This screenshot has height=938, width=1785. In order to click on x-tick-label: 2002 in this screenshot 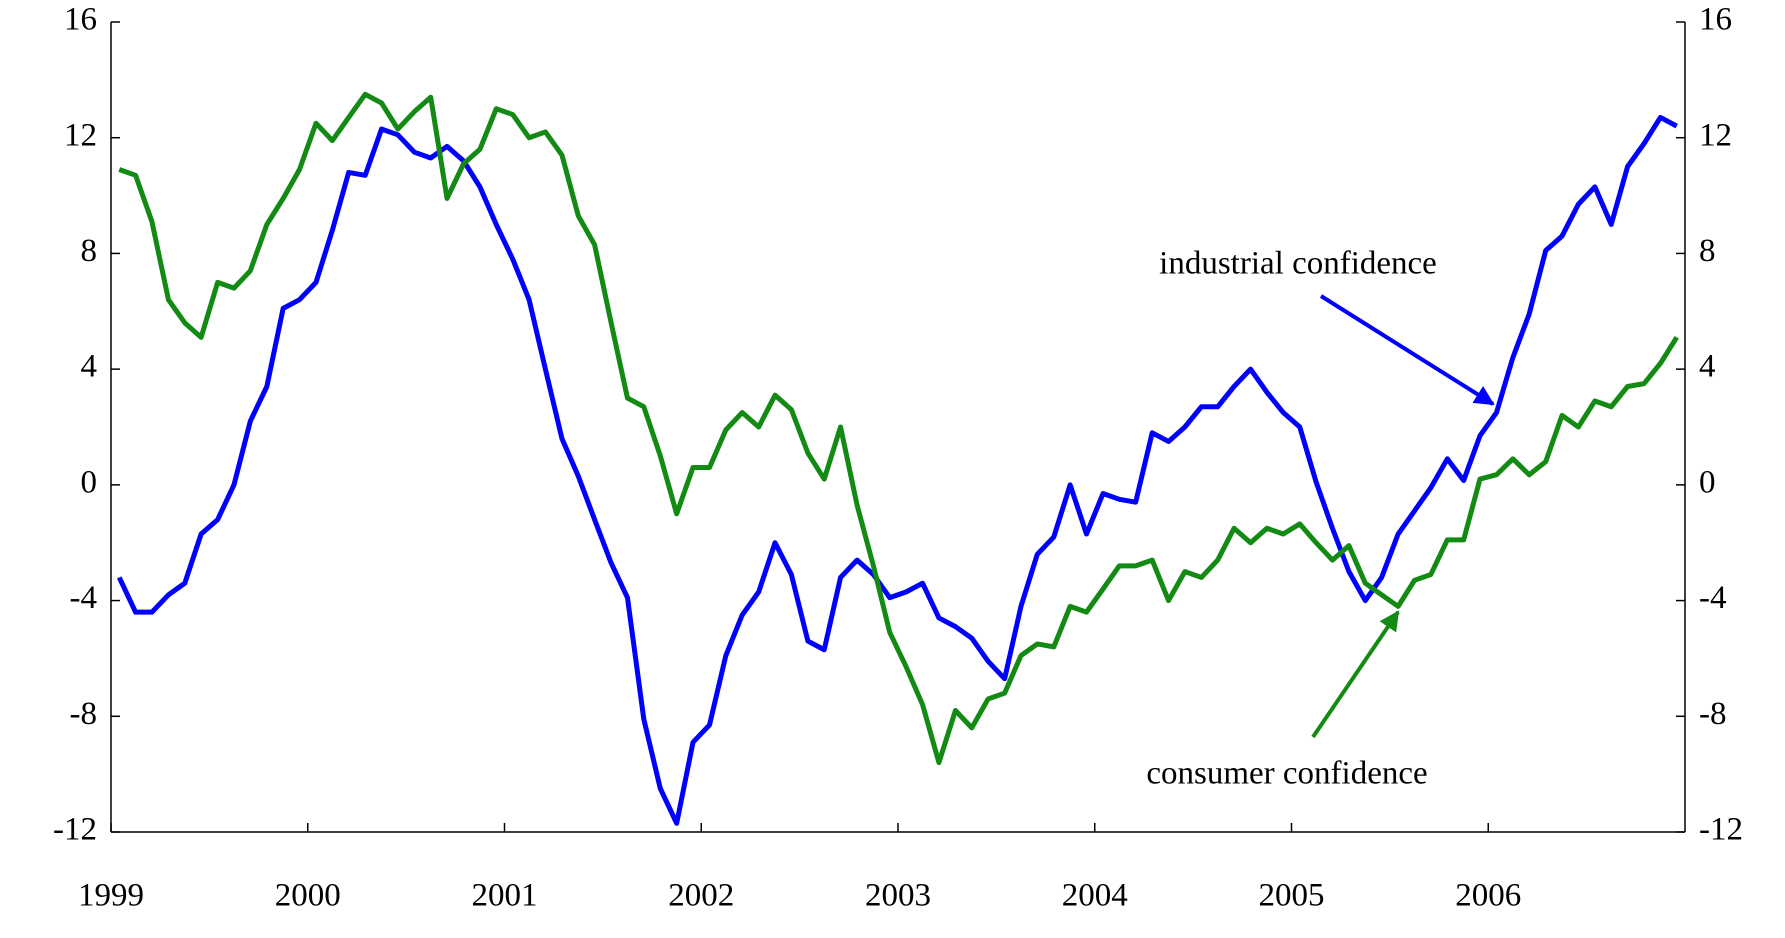, I will do `click(701, 896)`.